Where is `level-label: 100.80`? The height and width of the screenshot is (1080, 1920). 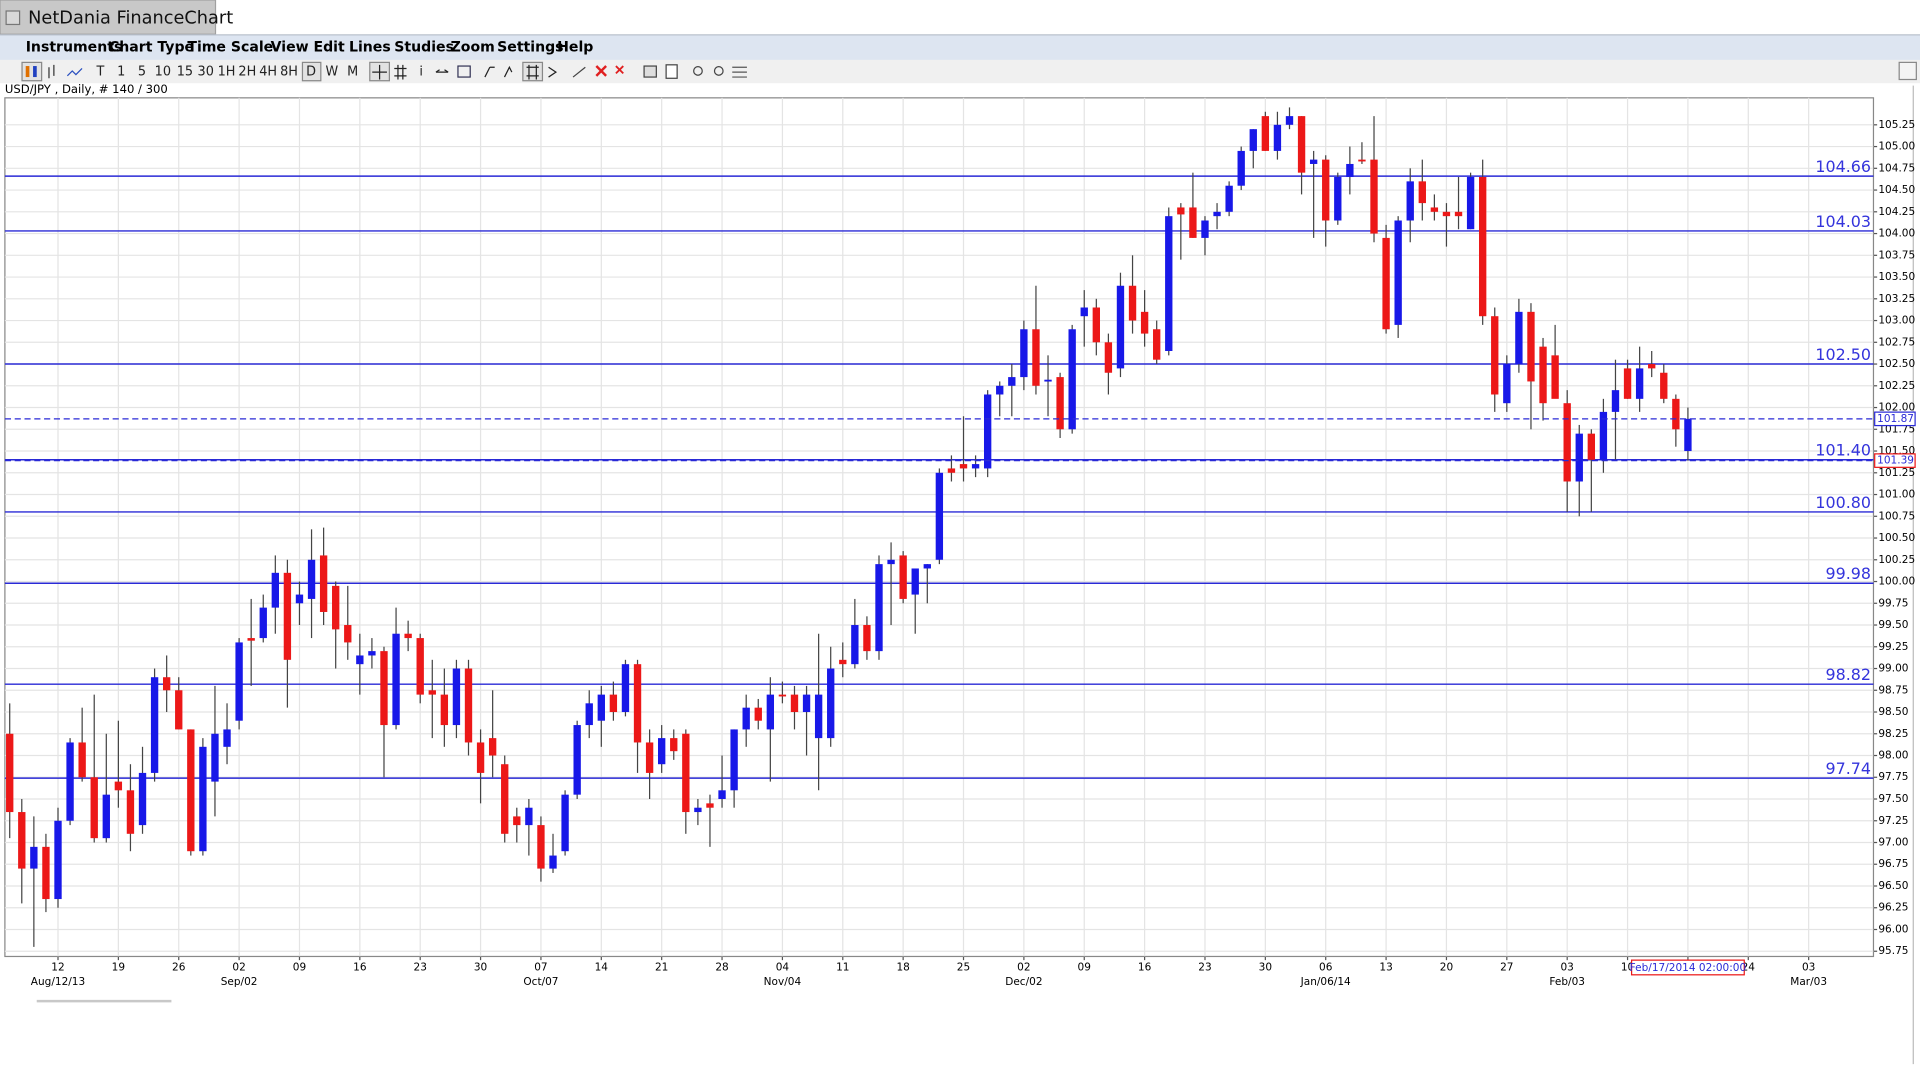
level-label: 100.80 is located at coordinates (1843, 502).